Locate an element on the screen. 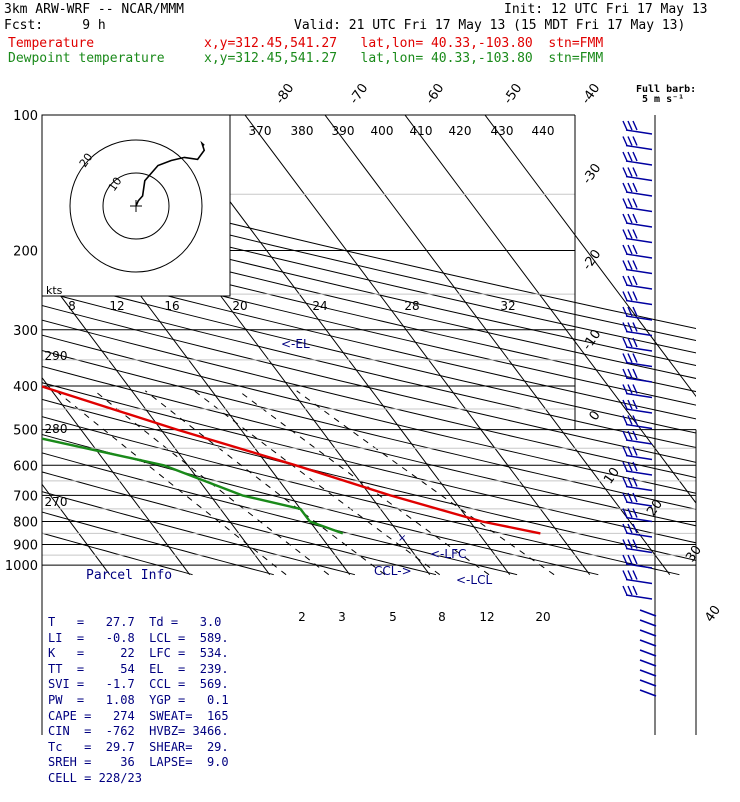 The image size is (740, 802). isotherm-line is located at coordinates (116, 475).